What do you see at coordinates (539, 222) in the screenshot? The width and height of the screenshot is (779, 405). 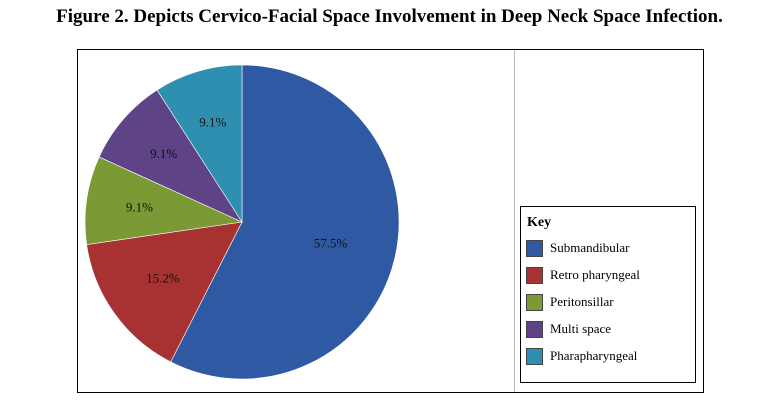 I see `legend-title: Key` at bounding box center [539, 222].